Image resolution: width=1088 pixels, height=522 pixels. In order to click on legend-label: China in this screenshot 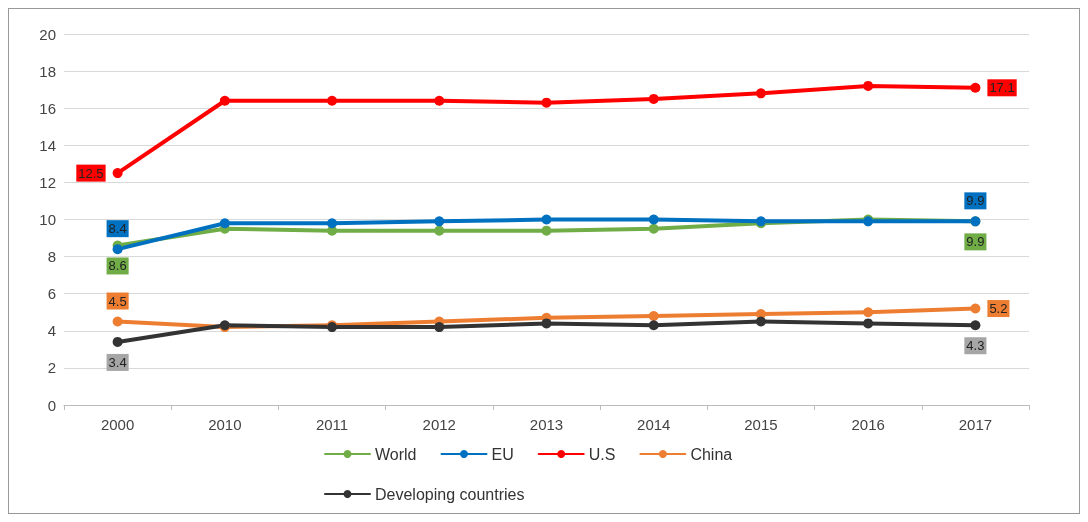, I will do `click(711, 454)`.